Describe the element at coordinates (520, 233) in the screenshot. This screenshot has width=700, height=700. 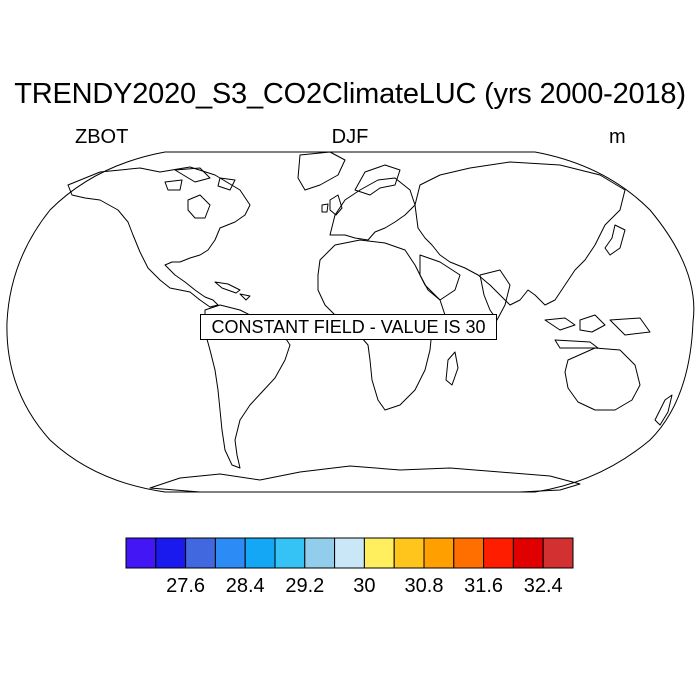
I see `asia-coast` at that location.